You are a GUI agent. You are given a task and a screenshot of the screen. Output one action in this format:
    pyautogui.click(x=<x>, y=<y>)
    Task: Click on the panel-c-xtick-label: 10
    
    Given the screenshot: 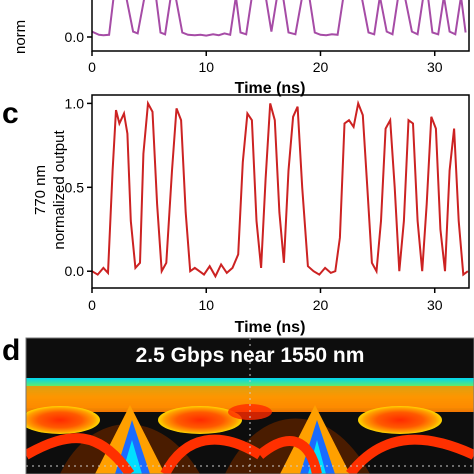 What is the action you would take?
    pyautogui.click(x=206, y=305)
    